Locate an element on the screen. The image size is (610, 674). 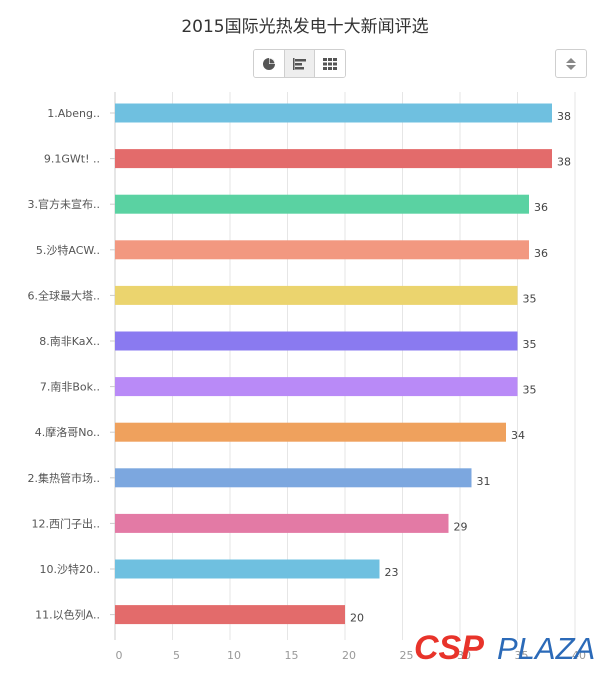
grid-icon is located at coordinates (330, 63).